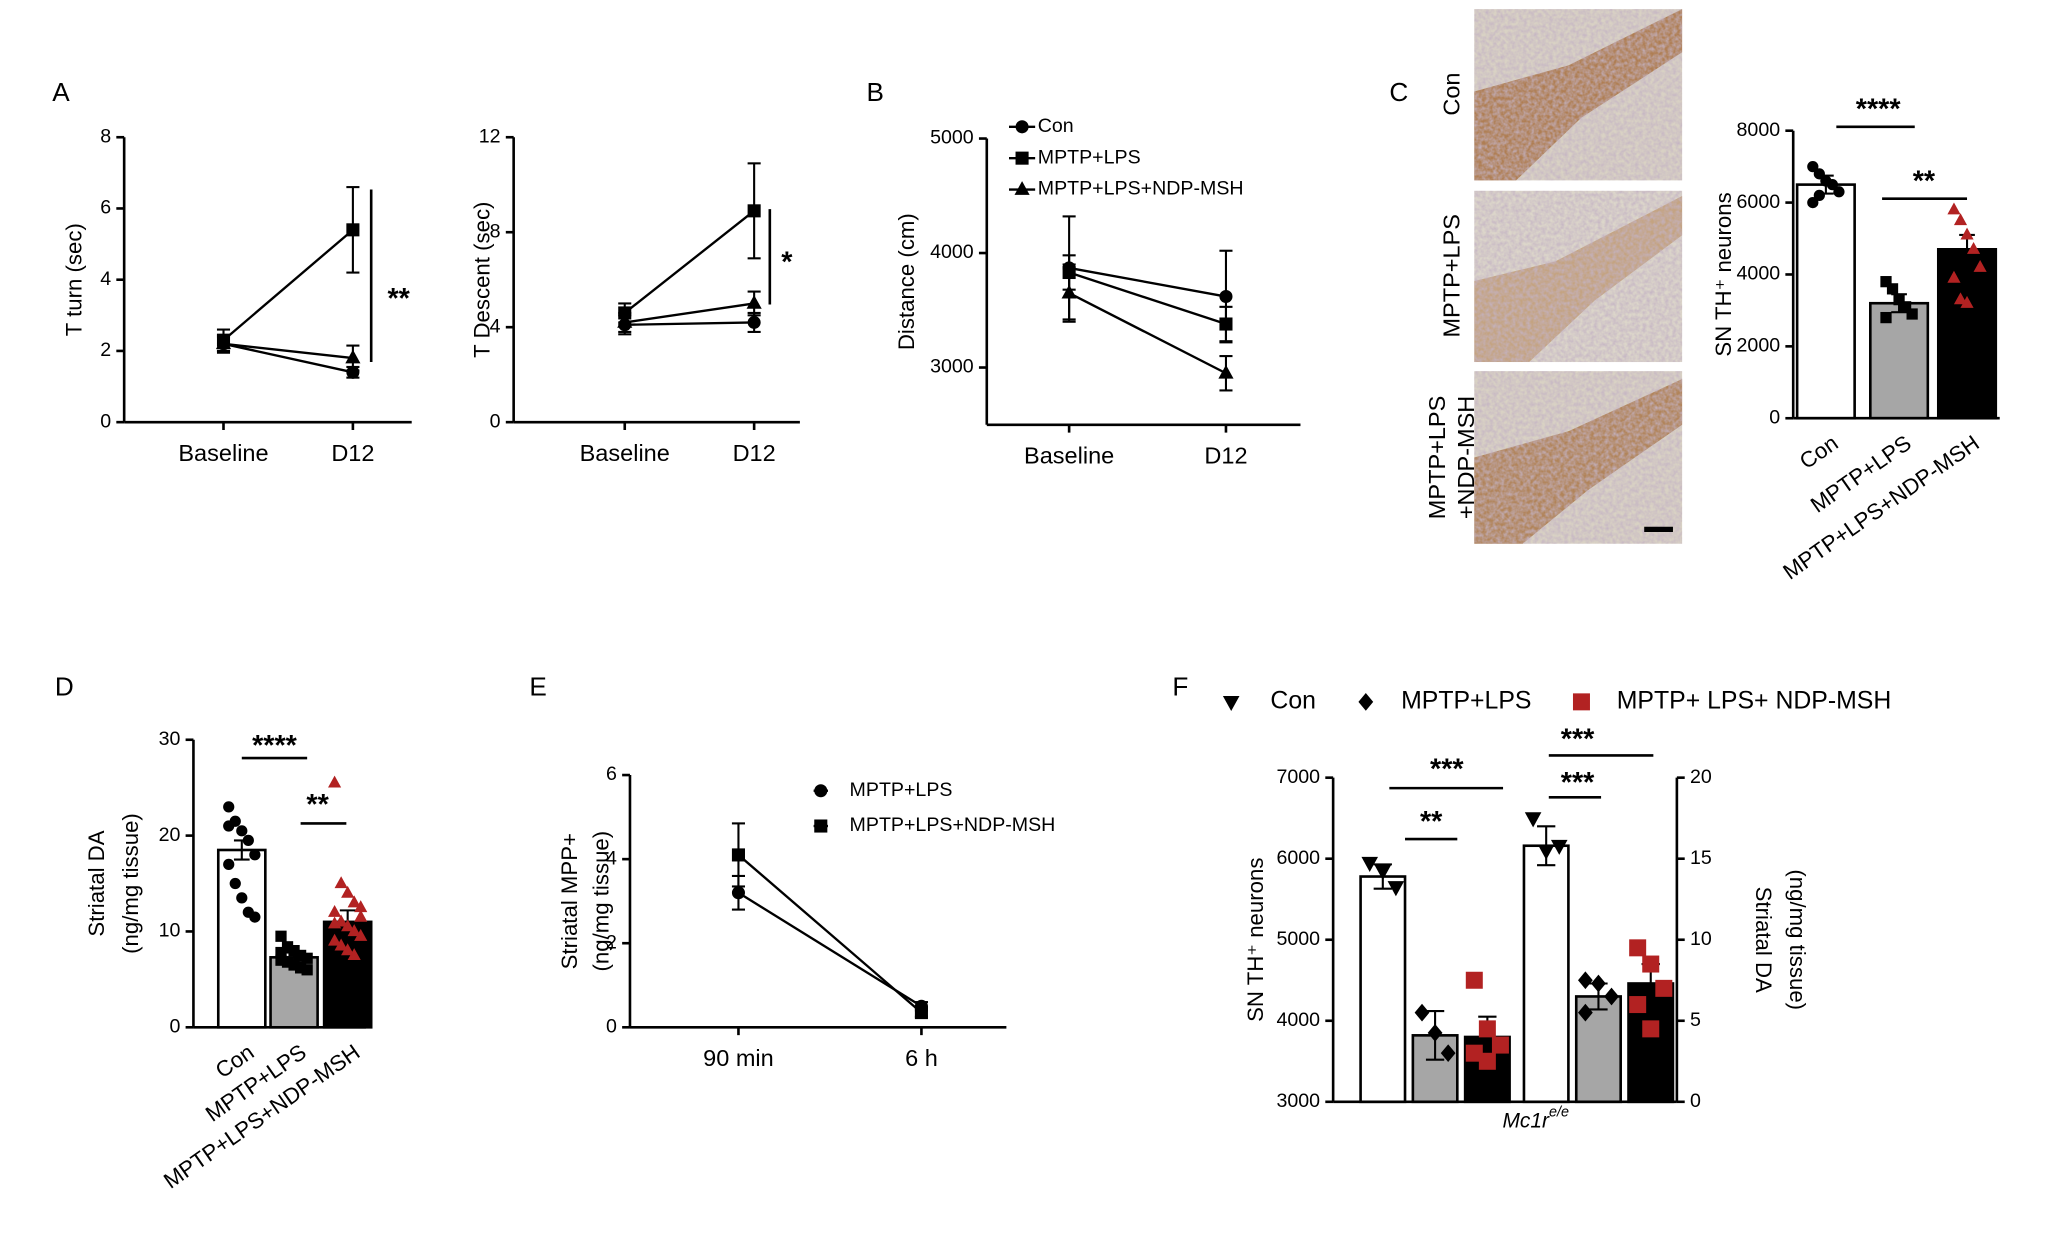 The width and height of the screenshot is (2055, 1259). Describe the element at coordinates (170, 931) in the screenshot. I see `y-tick-label: 10` at that location.